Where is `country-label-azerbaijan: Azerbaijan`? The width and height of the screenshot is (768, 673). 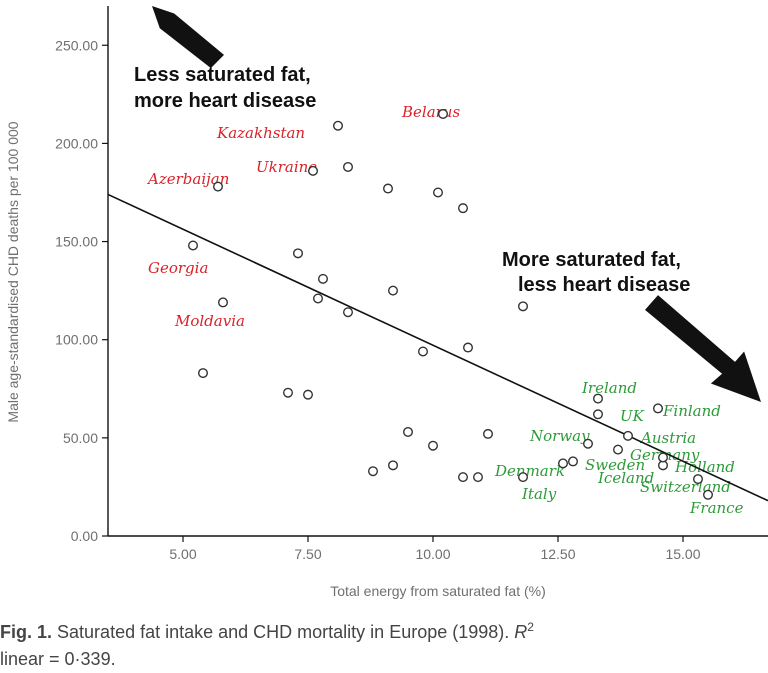 country-label-azerbaijan: Azerbaijan is located at coordinates (187, 179).